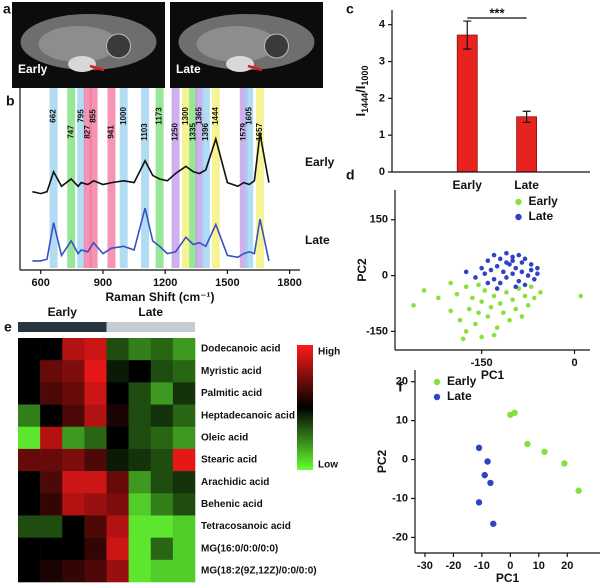  What do you see at coordinates (527, 144) in the screenshot?
I see `bar` at bounding box center [527, 144].